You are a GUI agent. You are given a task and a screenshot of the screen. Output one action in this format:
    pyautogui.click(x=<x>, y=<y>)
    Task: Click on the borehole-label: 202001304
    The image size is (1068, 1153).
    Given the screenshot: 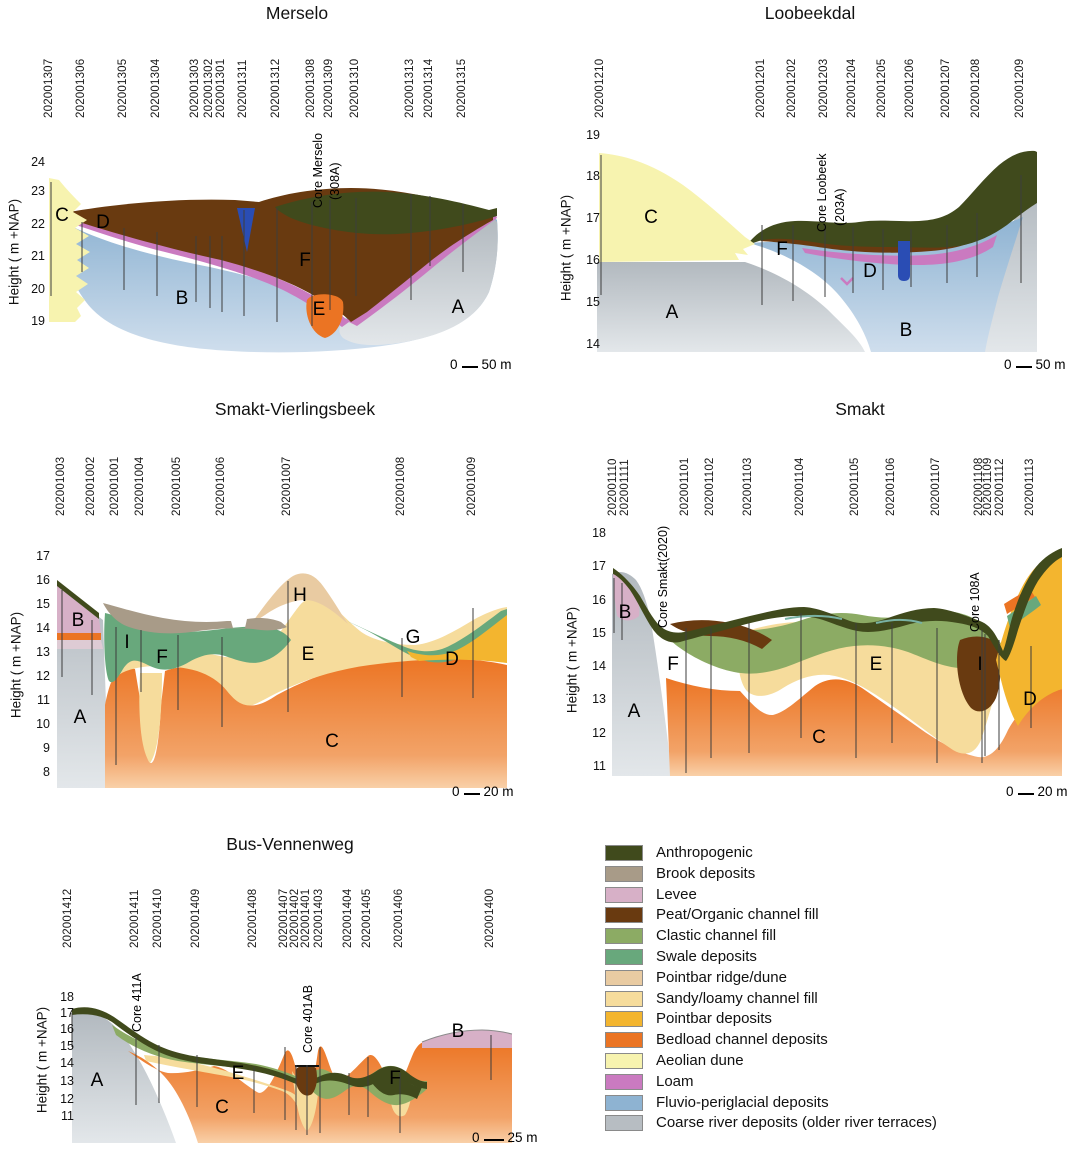 What is the action you would take?
    pyautogui.click(x=156, y=88)
    